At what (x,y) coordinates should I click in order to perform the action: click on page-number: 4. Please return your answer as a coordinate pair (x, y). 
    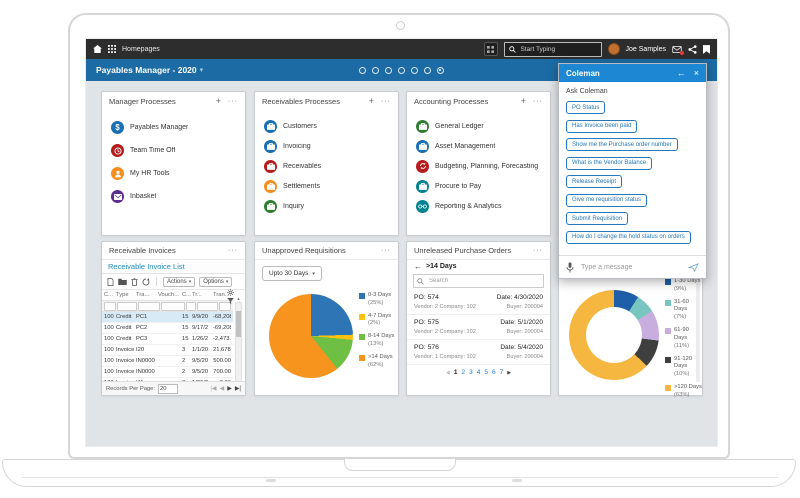
    Looking at the image, I should click on (478, 372).